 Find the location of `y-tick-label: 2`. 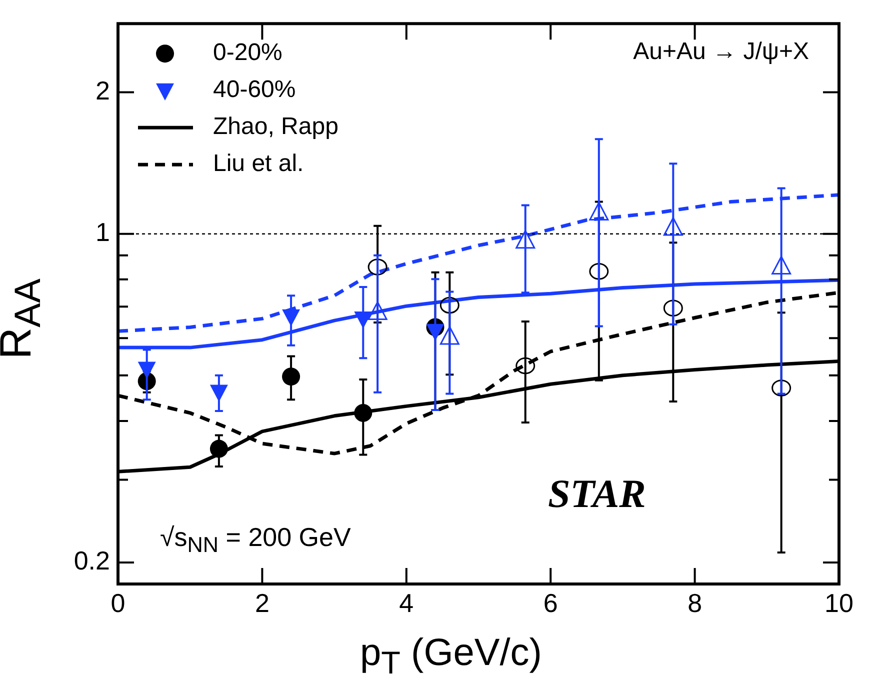

y-tick-label: 2 is located at coordinates (103, 90).